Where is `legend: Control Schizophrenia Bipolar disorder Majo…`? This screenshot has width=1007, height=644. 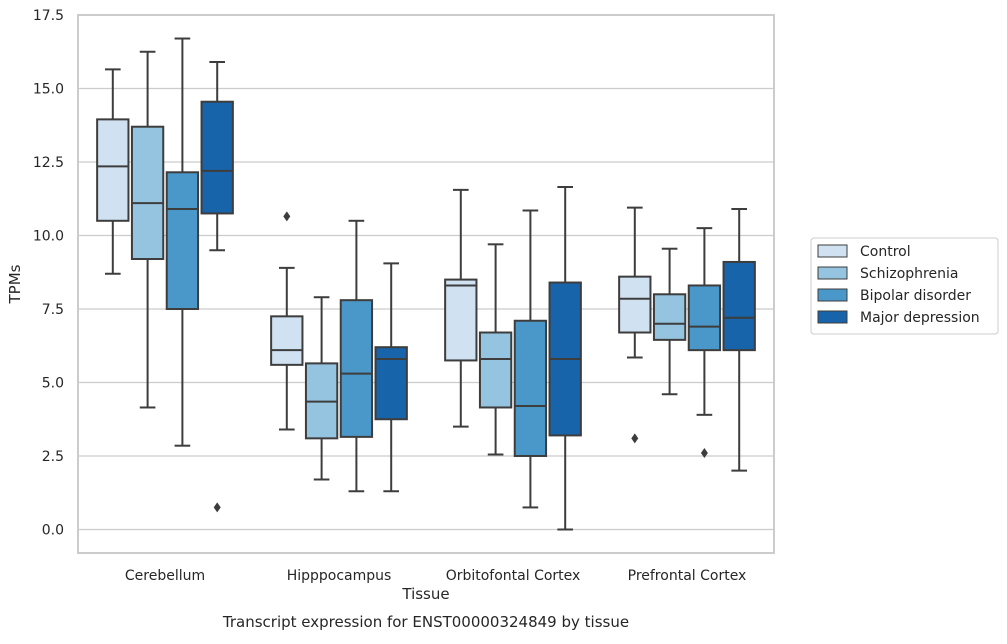
legend: Control Schizophrenia Bipolar disorder Majo… is located at coordinates (904, 286).